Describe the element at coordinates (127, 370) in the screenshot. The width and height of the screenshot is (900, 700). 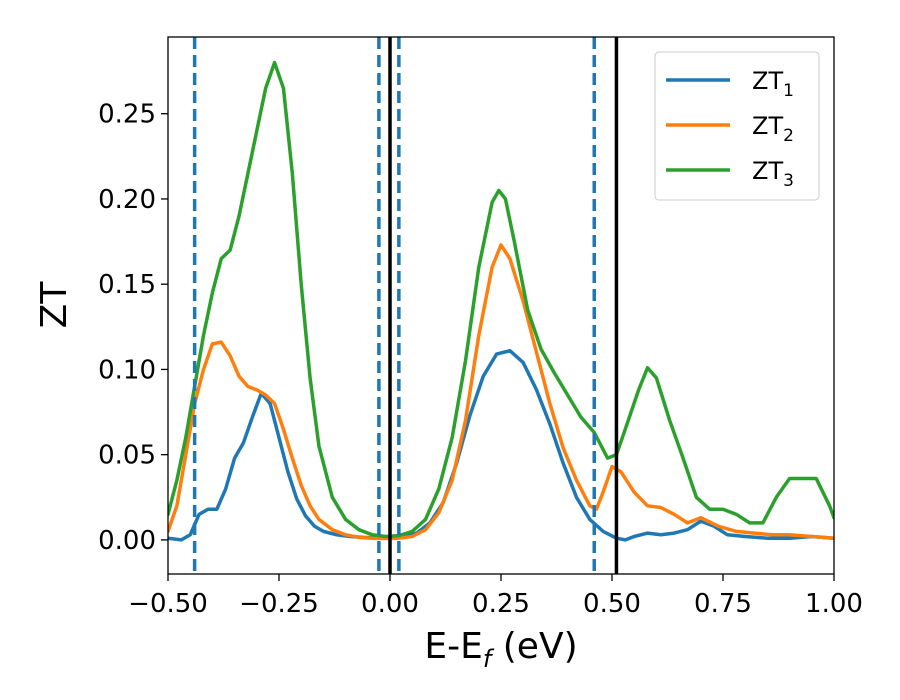
I see `y-tick-label: 0.10` at that location.